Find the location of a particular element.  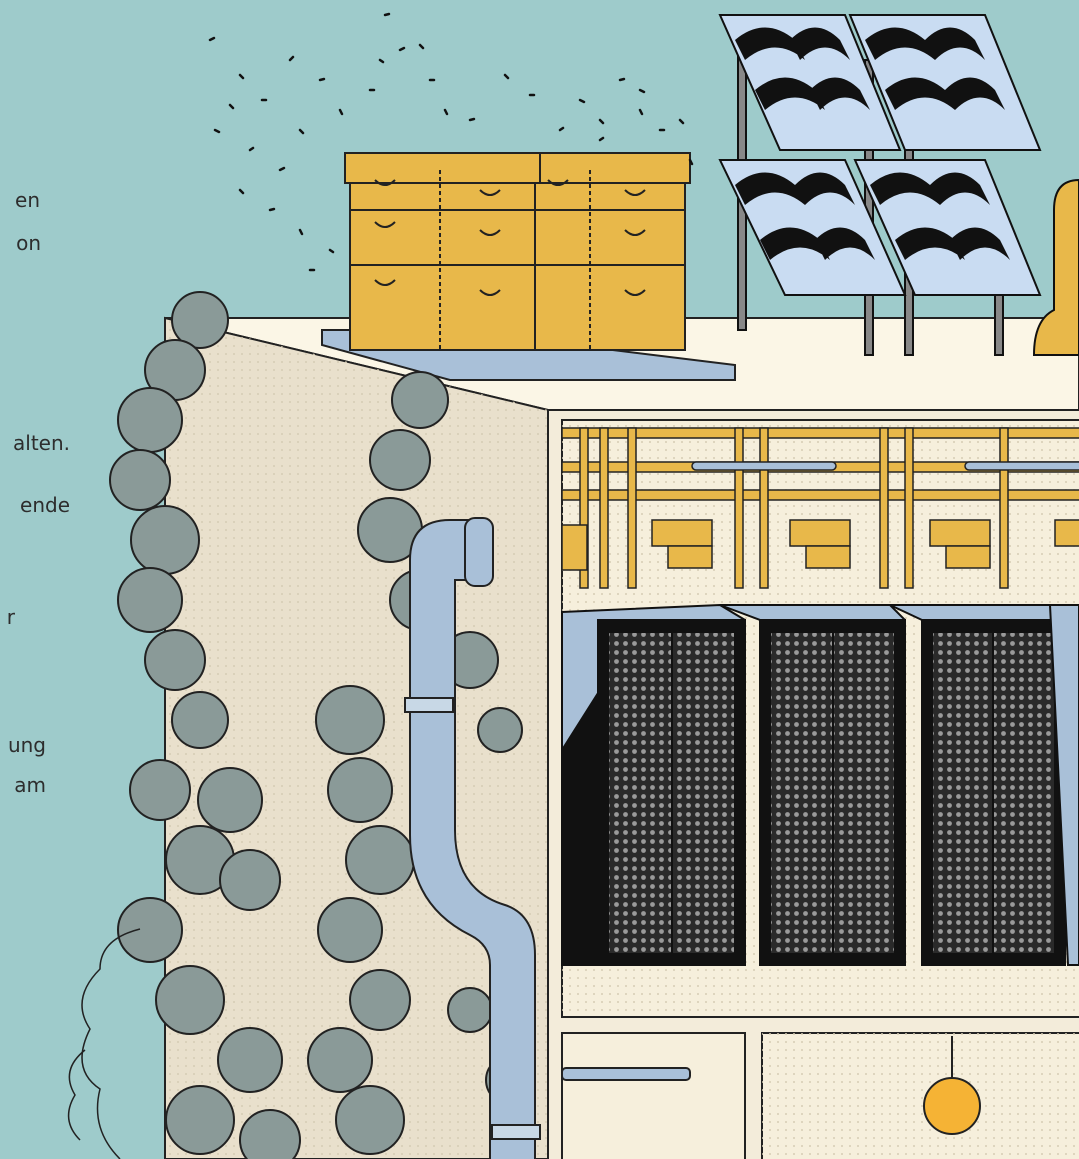

text-fragment: on is located at coordinates (28, 243).